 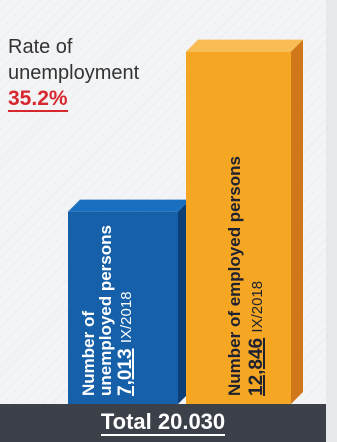 I want to click on unemployed-value-label: 7,013, so click(x=125, y=372).